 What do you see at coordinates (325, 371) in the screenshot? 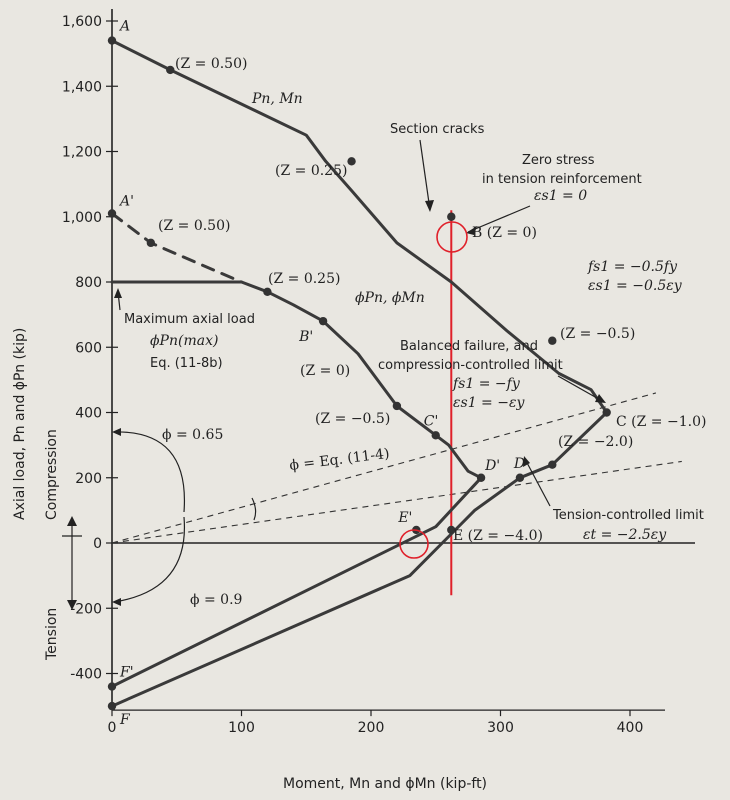
I see `label-z-0b: (Z = 0)` at bounding box center [325, 371].